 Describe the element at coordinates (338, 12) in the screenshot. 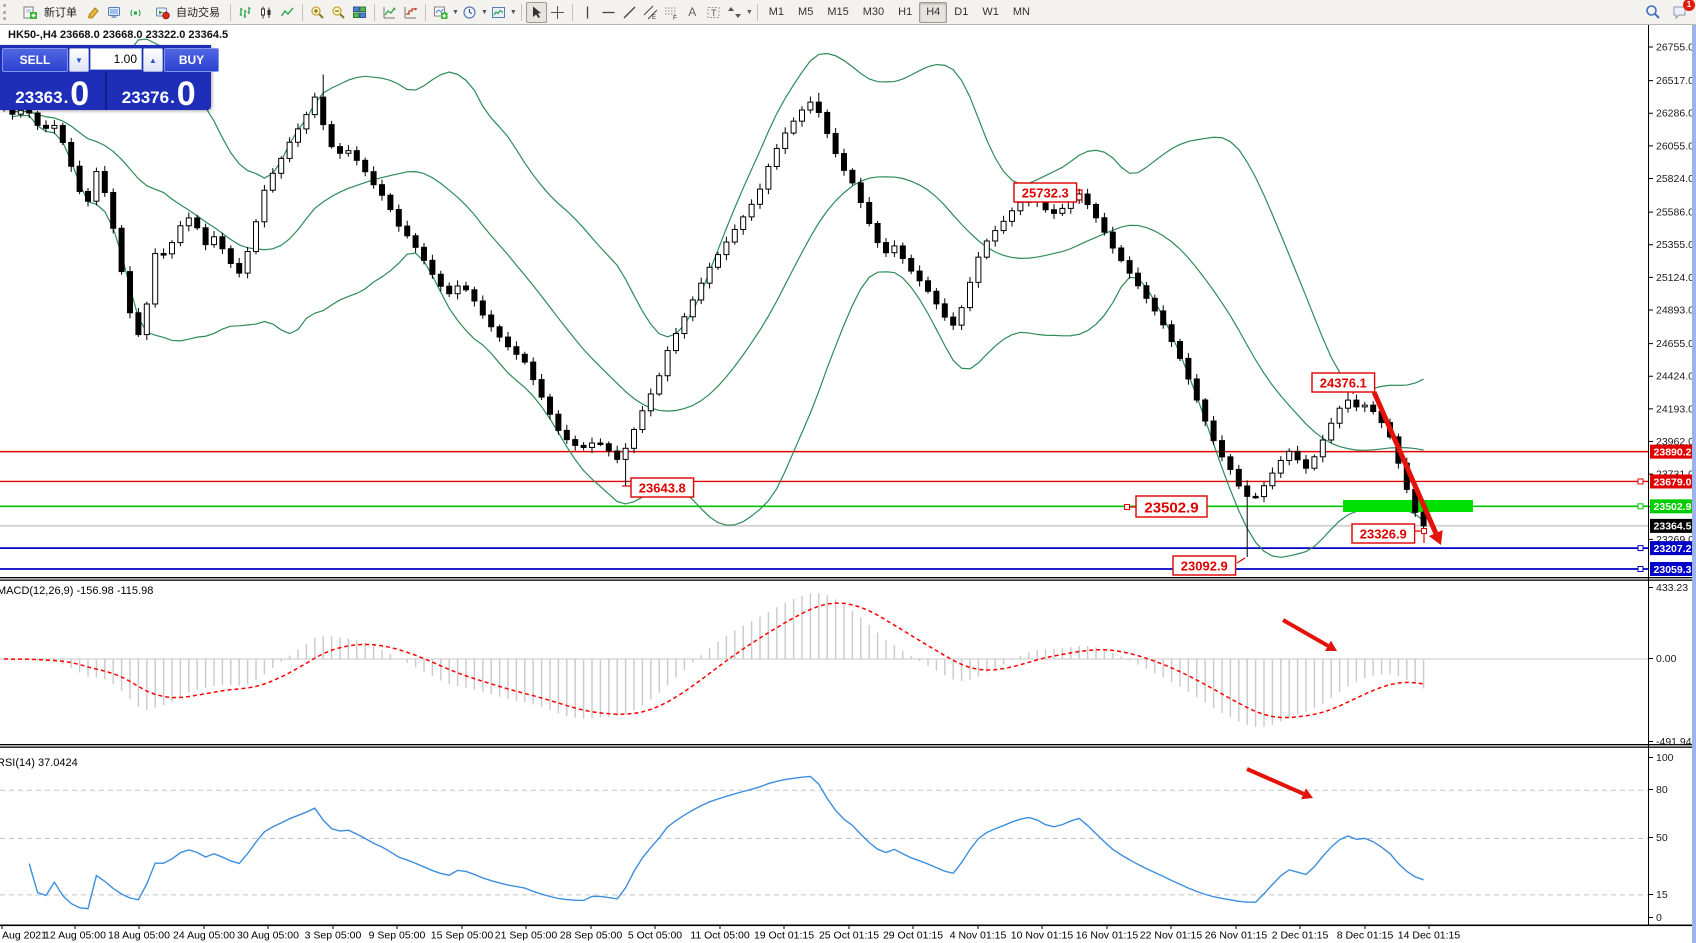

I see `zoom-out-icon` at that location.